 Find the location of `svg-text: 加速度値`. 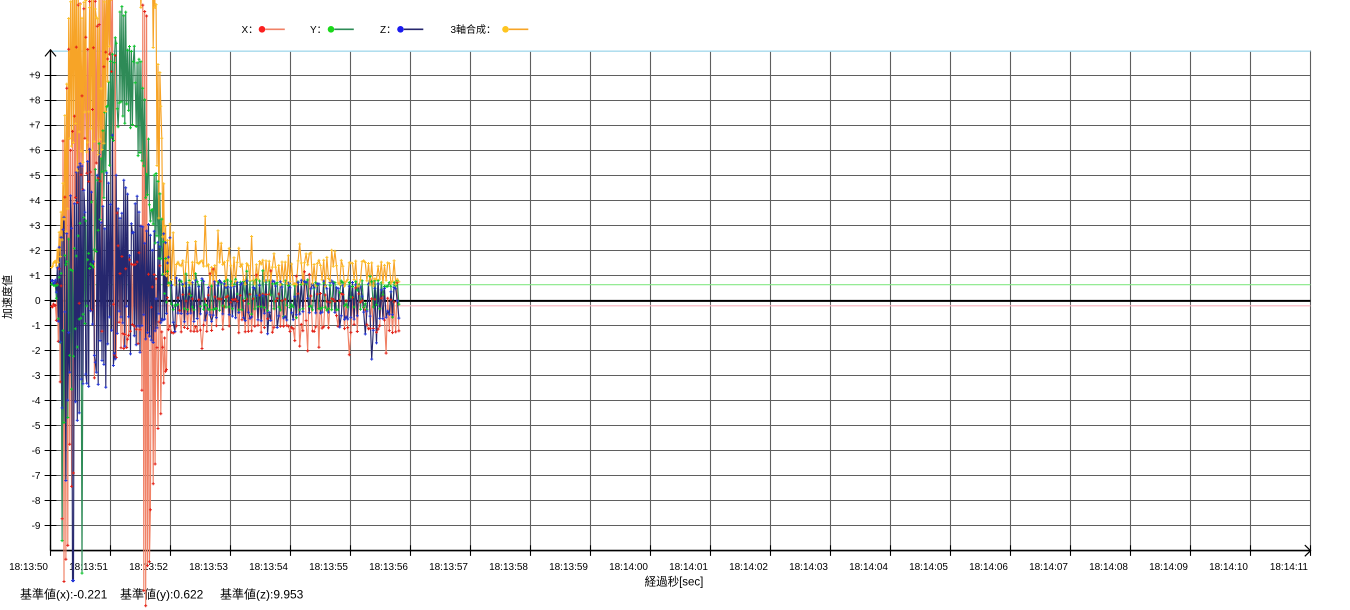

svg-text: 加速度値 is located at coordinates (7, 297).